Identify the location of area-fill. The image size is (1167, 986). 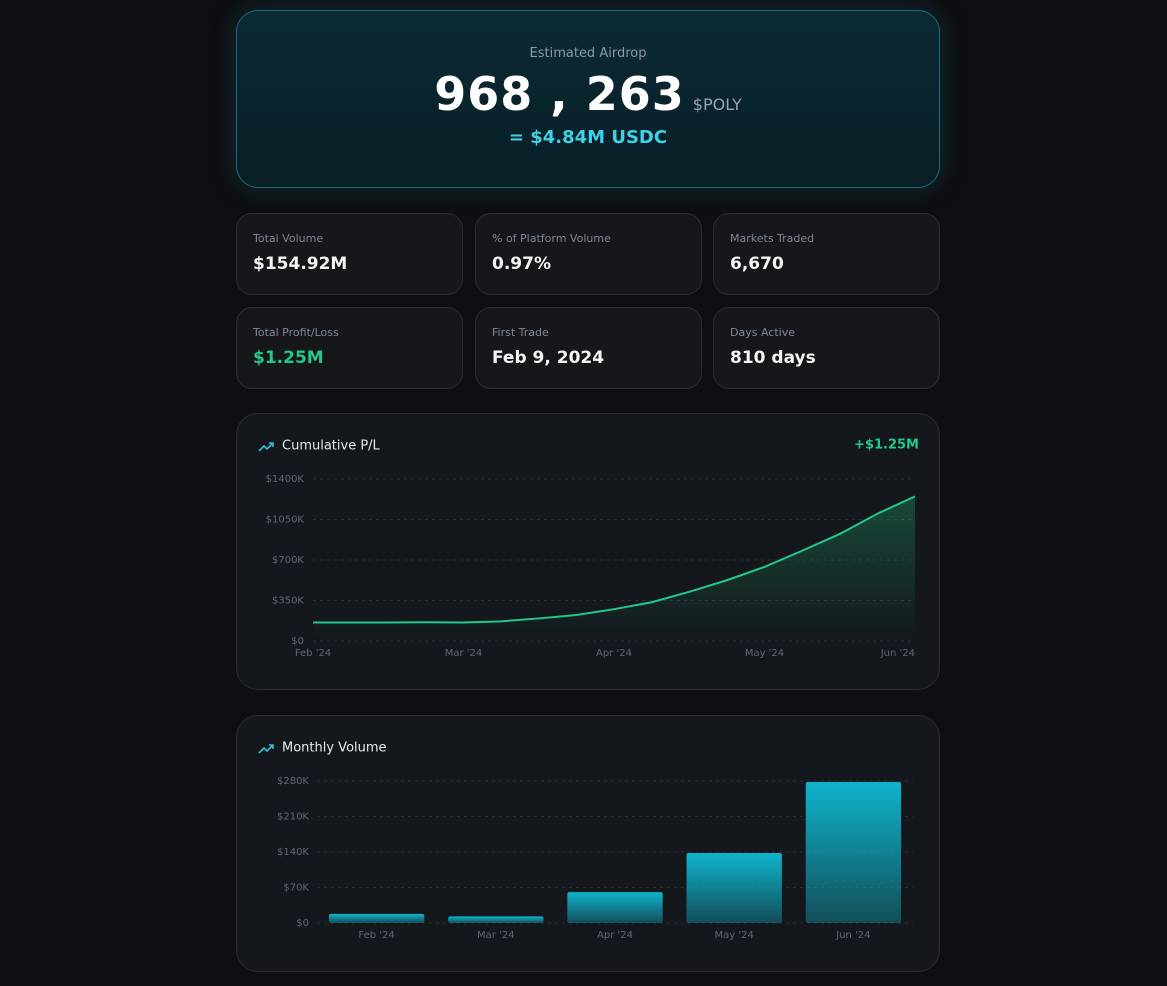
(614, 568).